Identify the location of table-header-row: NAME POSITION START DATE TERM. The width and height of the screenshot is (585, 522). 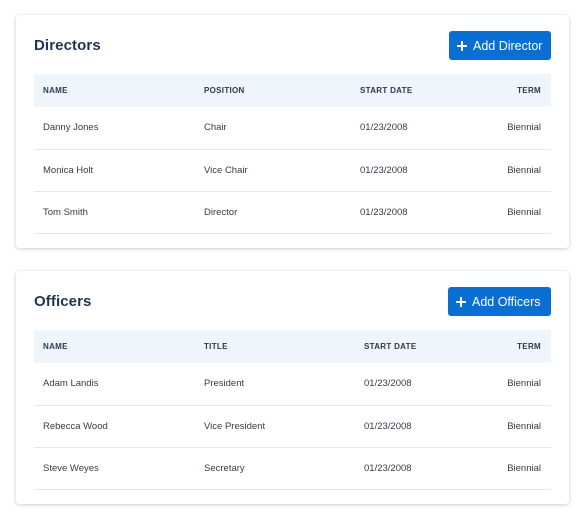
(292, 90).